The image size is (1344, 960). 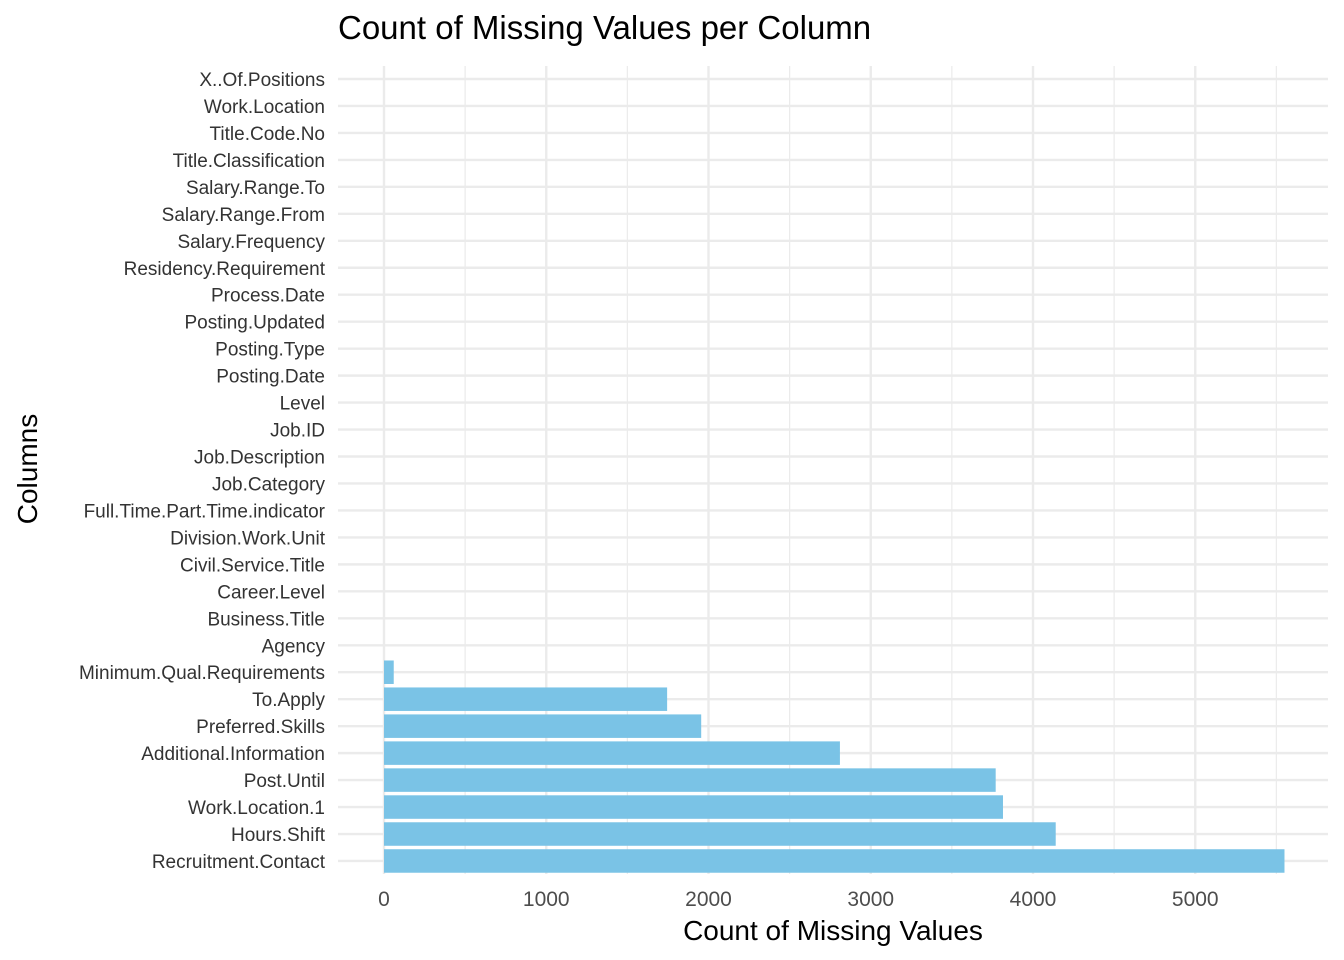 What do you see at coordinates (297, 431) in the screenshot?
I see `y-tick-label: Job.ID` at bounding box center [297, 431].